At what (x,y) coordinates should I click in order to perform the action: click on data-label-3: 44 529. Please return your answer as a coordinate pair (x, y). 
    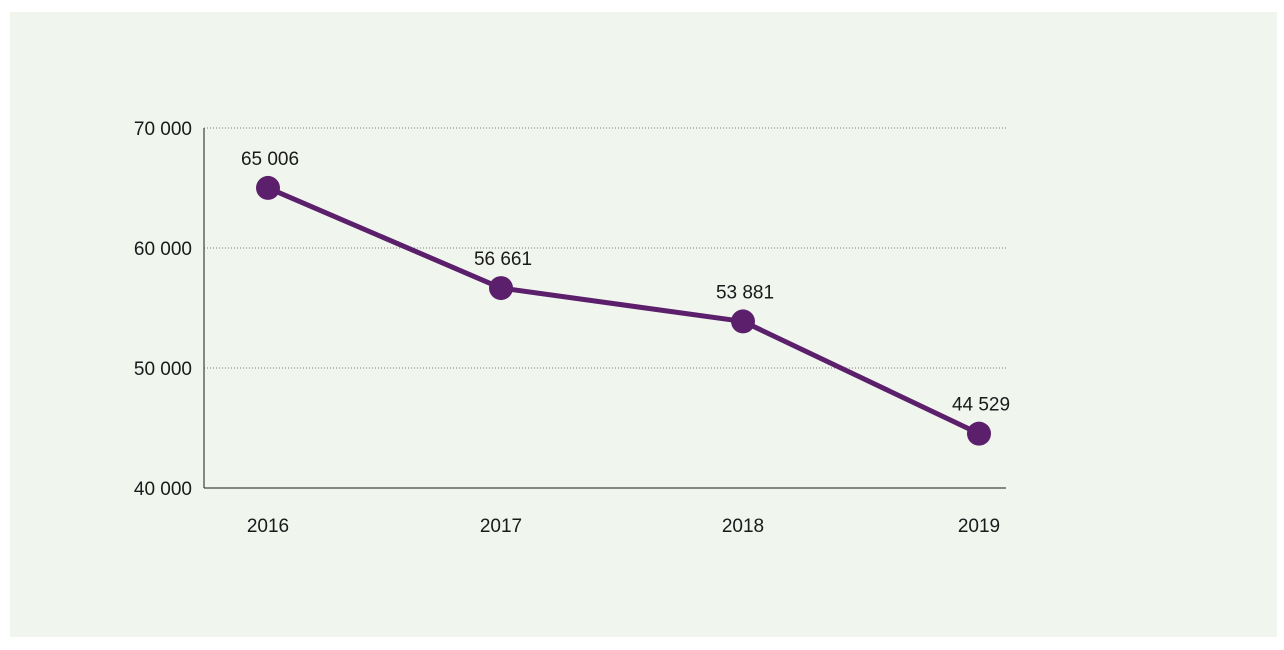
    Looking at the image, I should click on (981, 405).